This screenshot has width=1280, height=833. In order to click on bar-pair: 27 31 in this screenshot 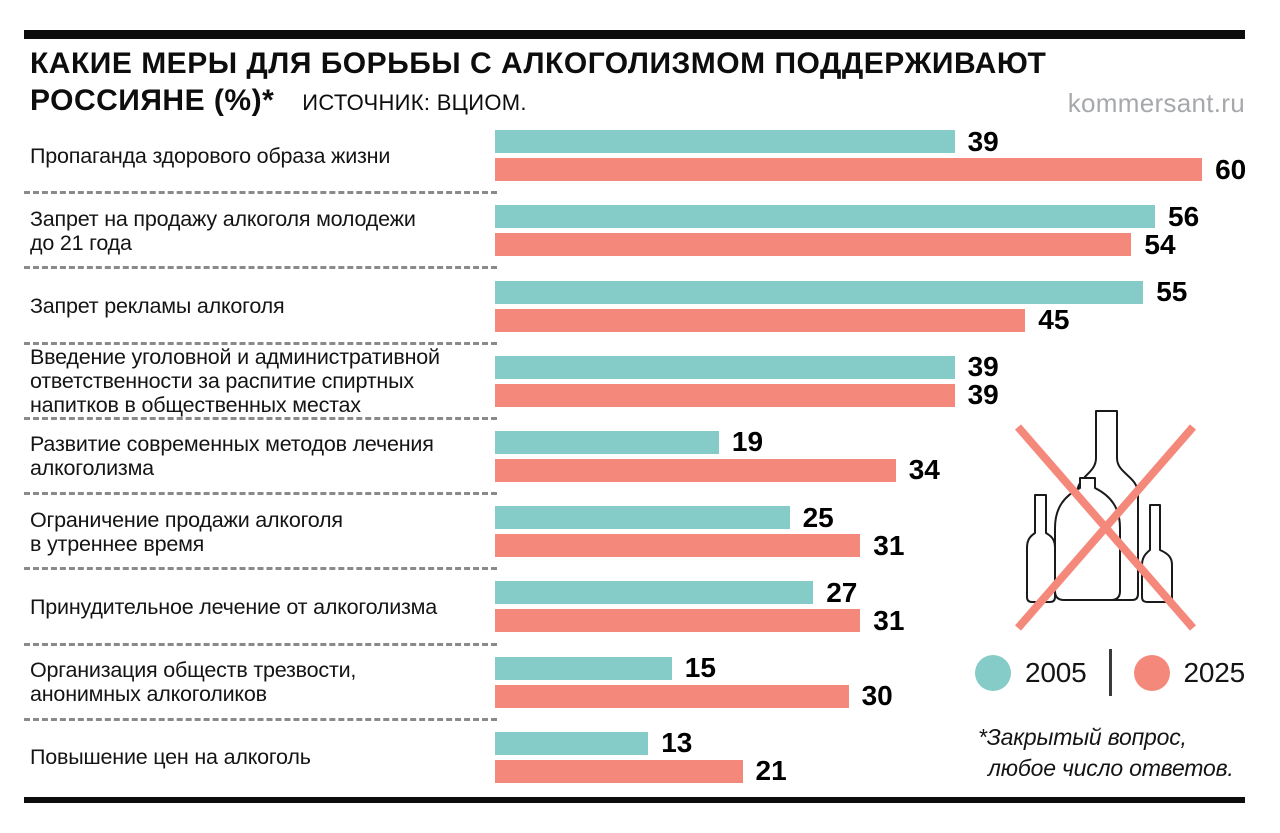, I will do `click(870, 606)`.